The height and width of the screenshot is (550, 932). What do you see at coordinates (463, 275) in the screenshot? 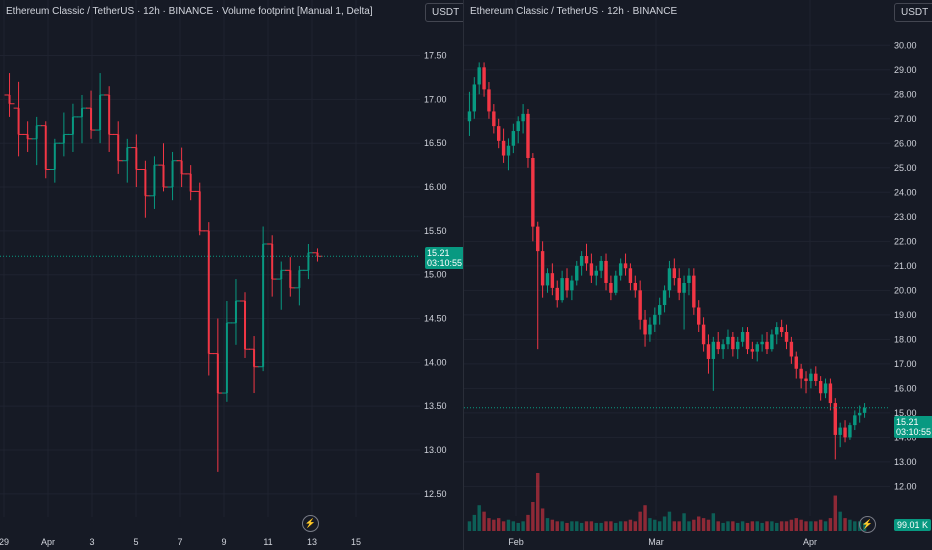
I see `pane-divider` at bounding box center [463, 275].